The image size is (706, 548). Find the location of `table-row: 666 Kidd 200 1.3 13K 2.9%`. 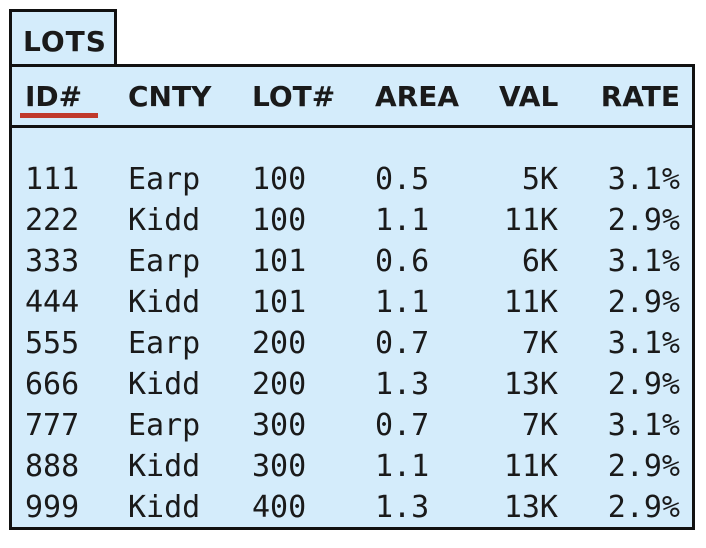

table-row: 666 Kidd 200 1.3 13K 2.9% is located at coordinates (352, 384).